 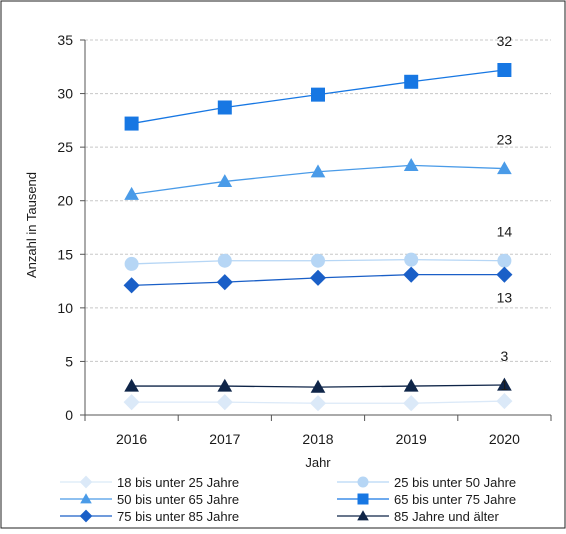 I want to click on x-tick-label: 2016, so click(x=131, y=439).